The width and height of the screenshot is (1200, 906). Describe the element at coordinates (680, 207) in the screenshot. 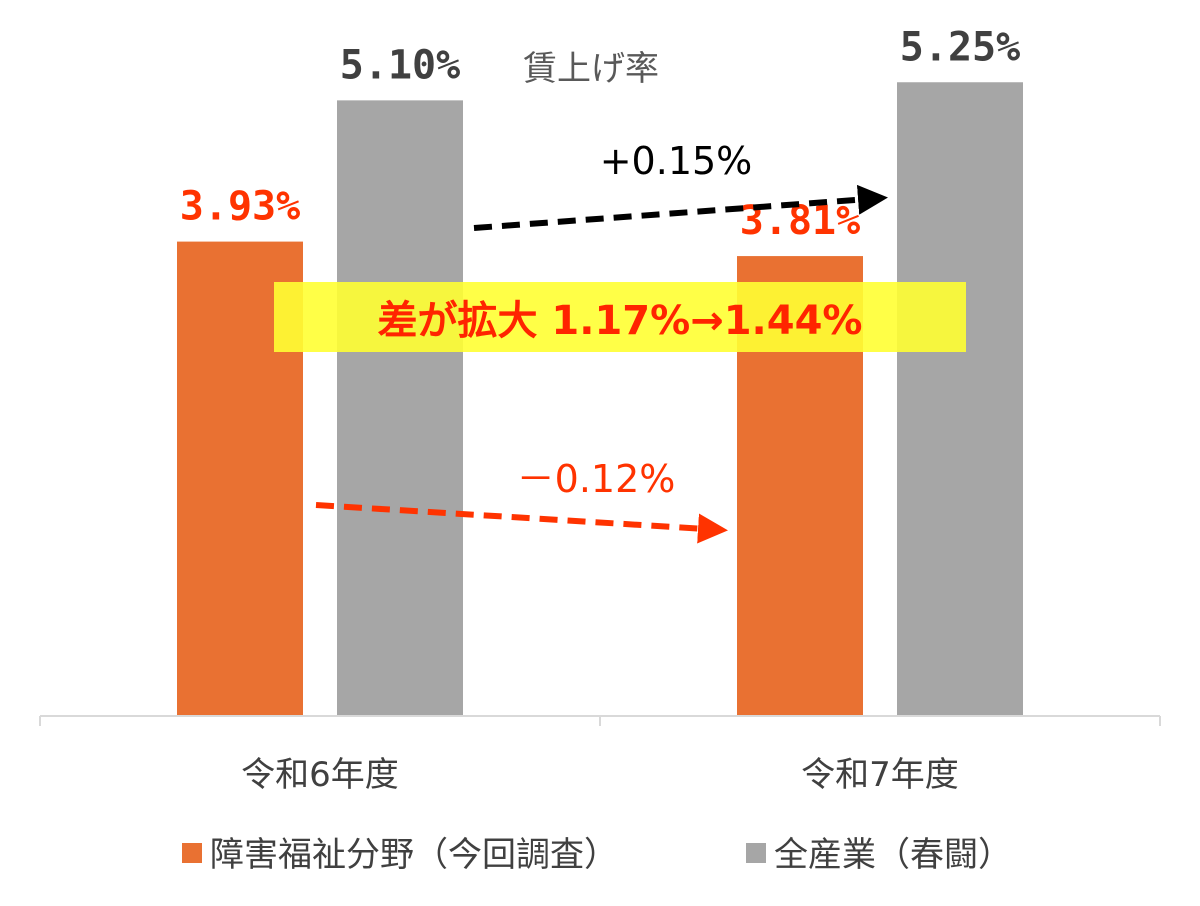

I see `arrow-all-industry-change` at that location.